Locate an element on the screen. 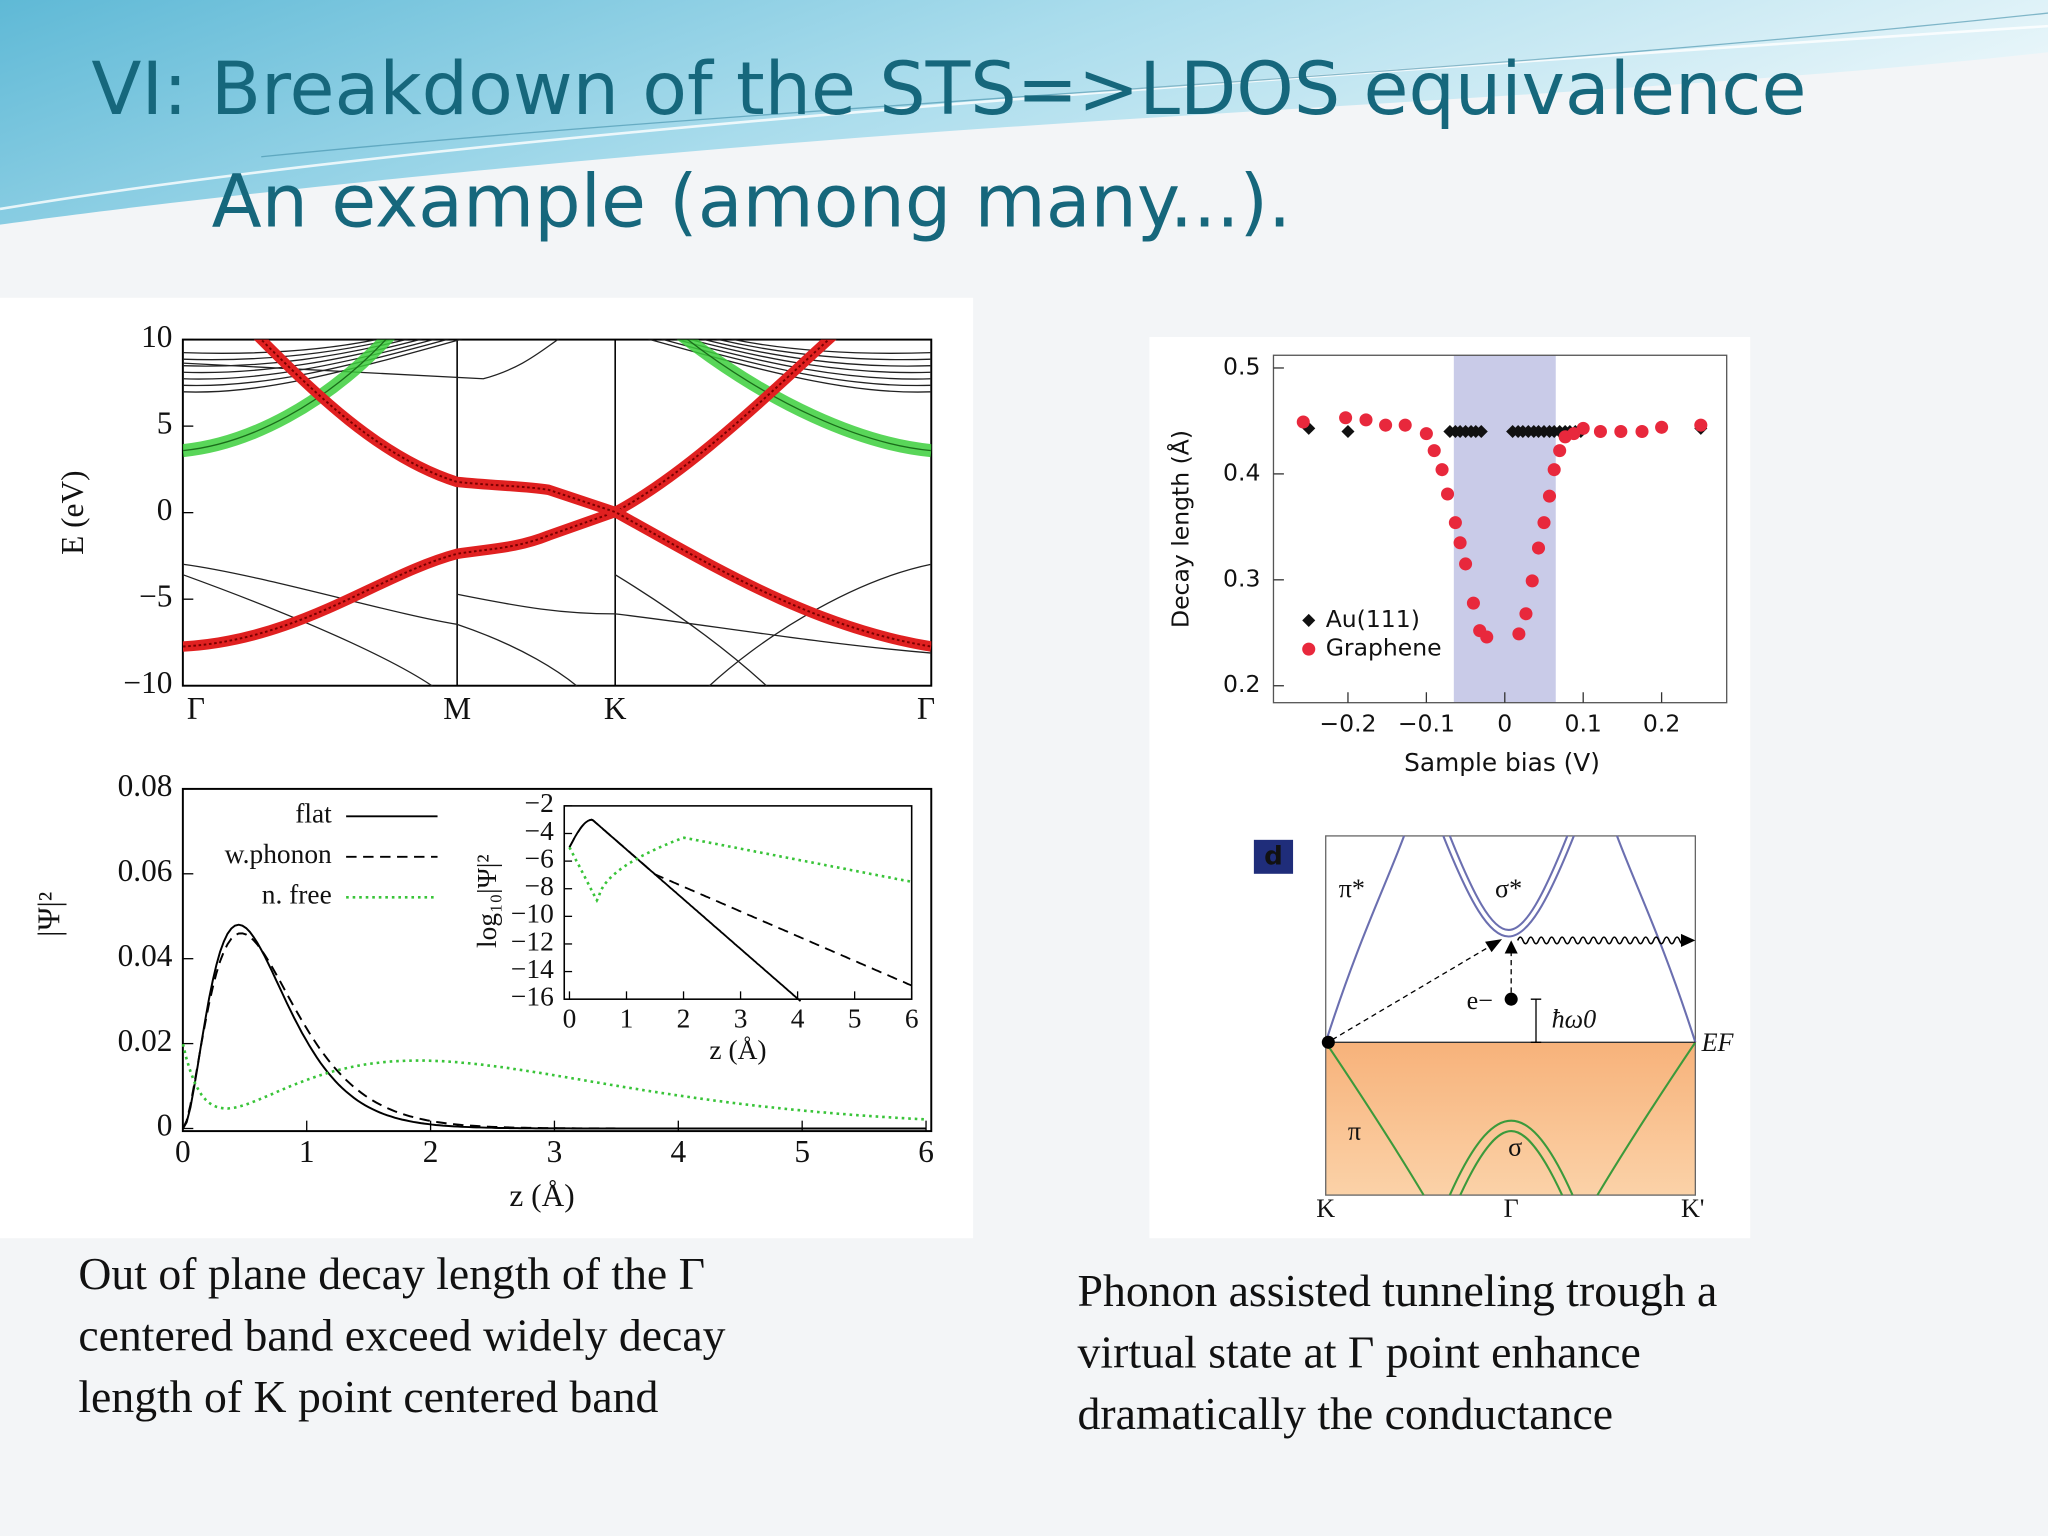  y-tick-label: 0.5 is located at coordinates (1241, 366).